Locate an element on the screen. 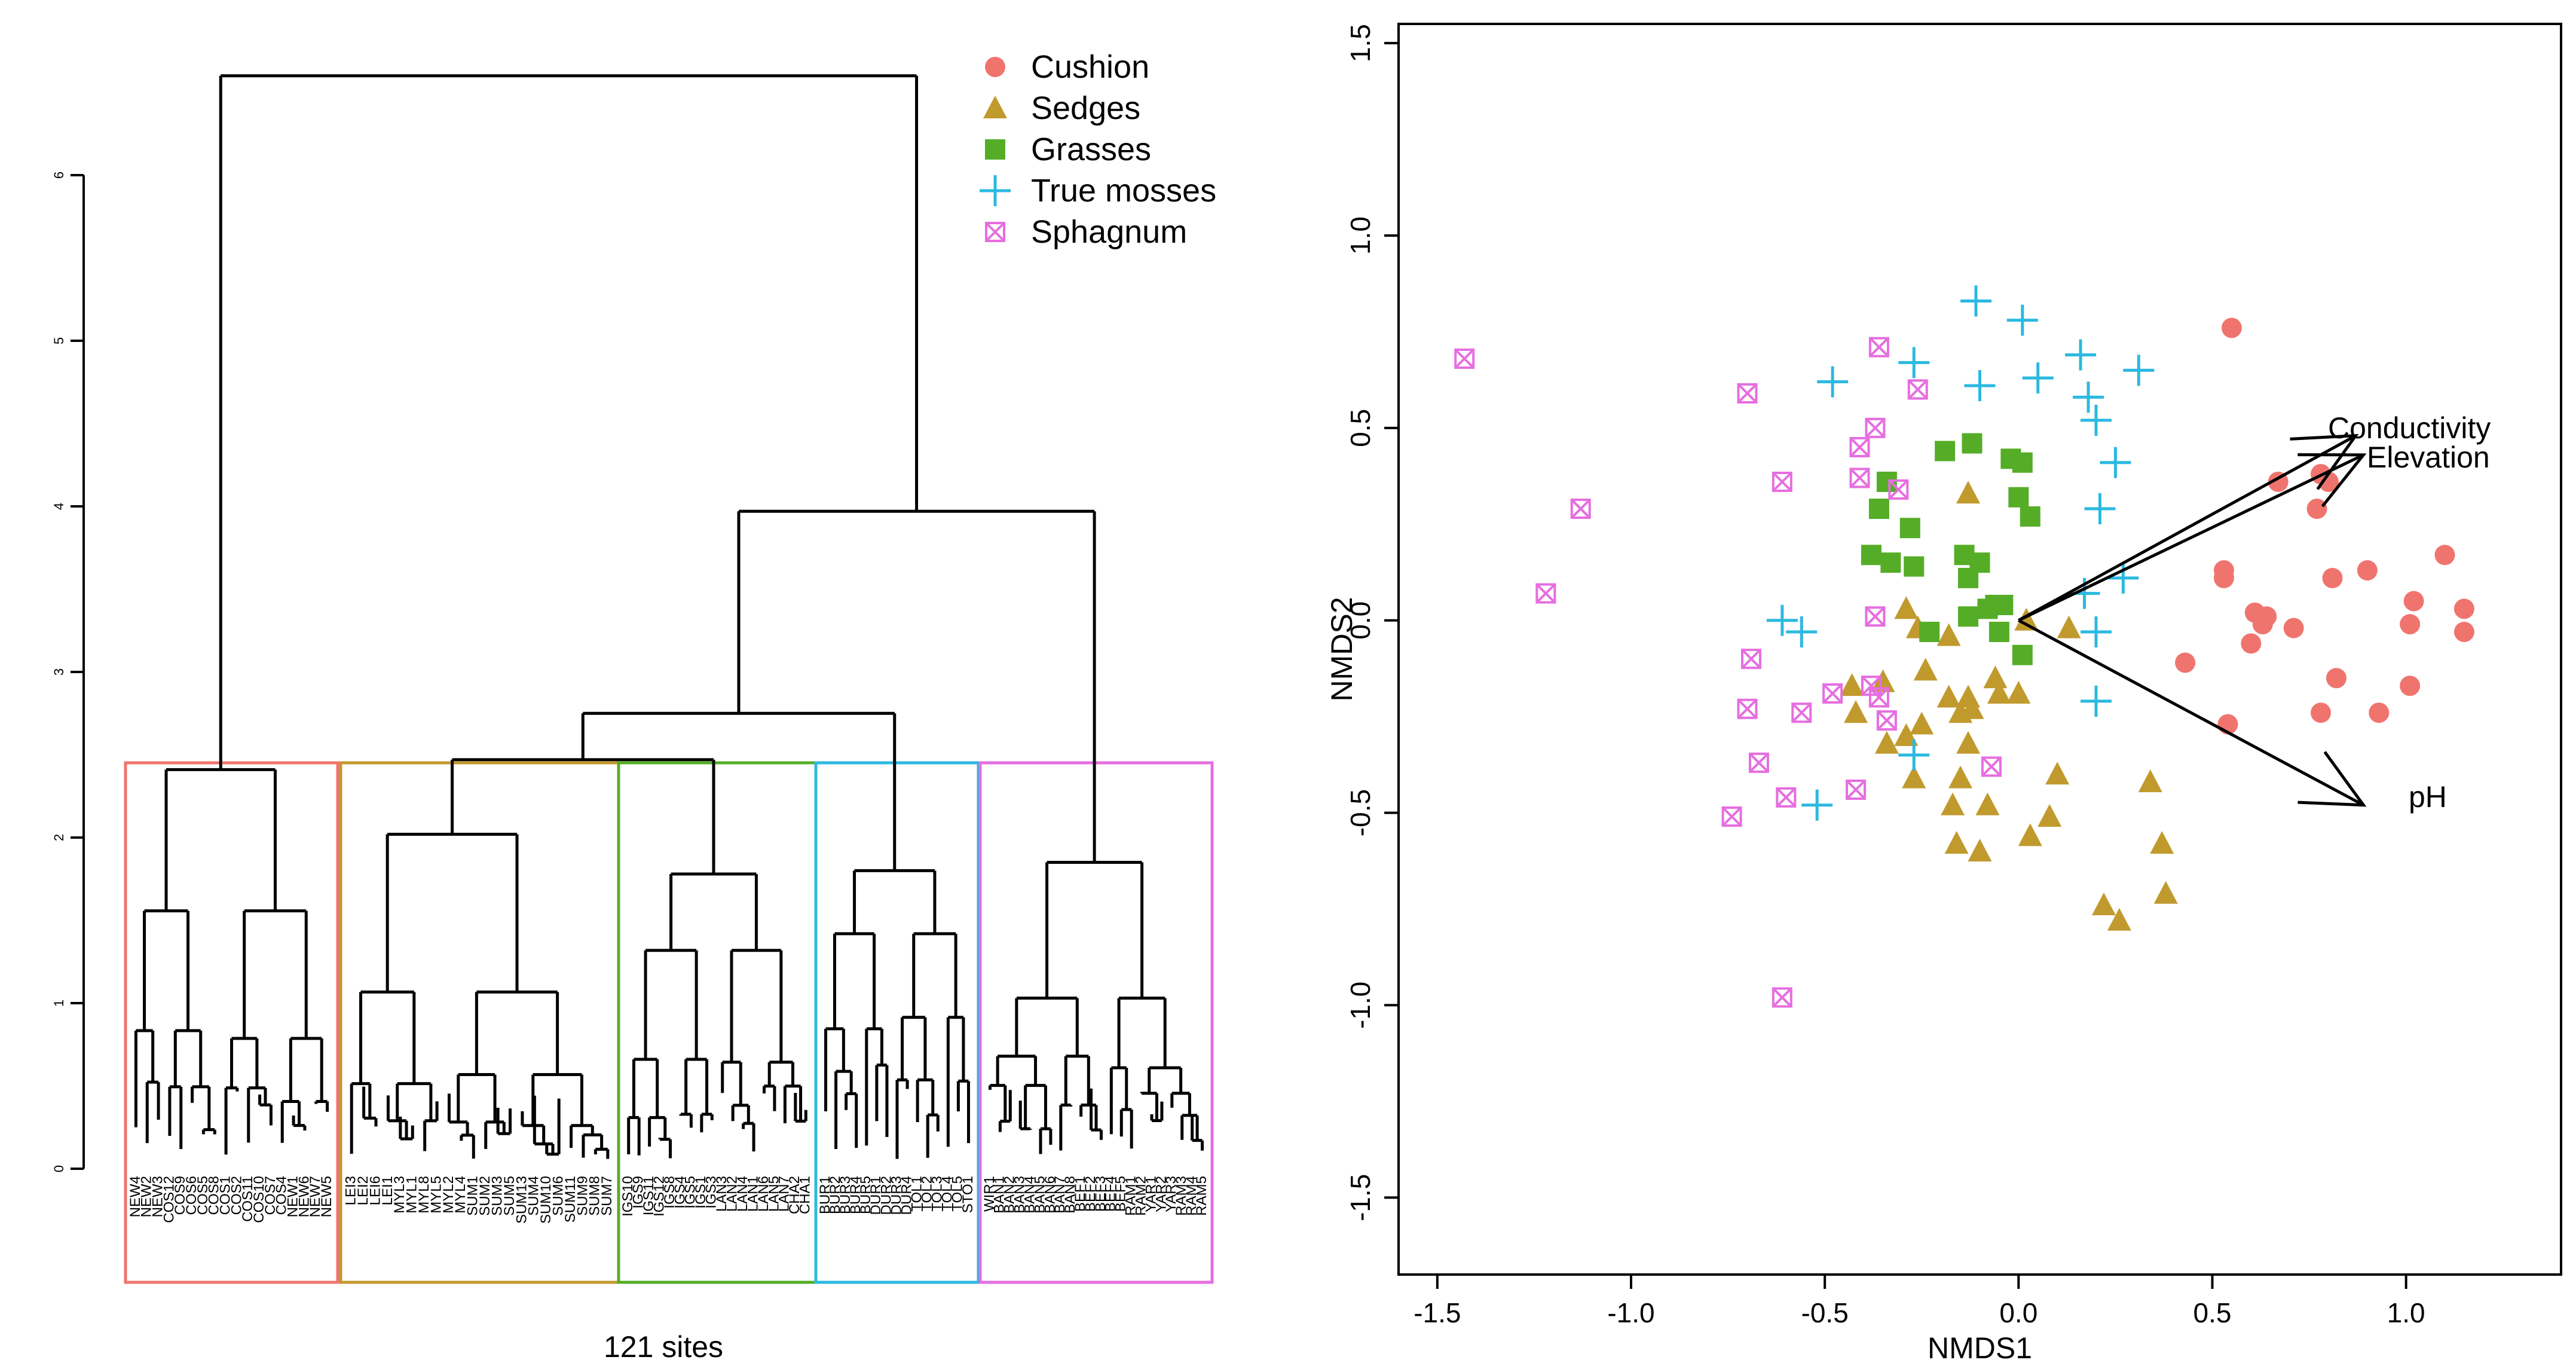 The image size is (2576, 1369). legend-item-true-mosses: True mosses is located at coordinates (1098, 191).